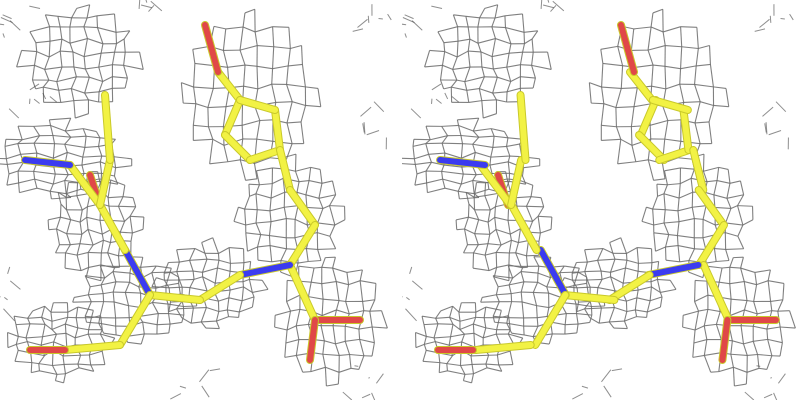  Describe the element at coordinates (137, 272) in the screenshot. I see `nitrogen-bond` at that location.